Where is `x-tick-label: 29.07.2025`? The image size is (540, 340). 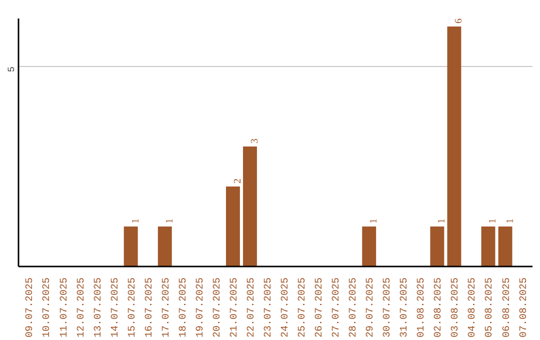 x-tick-label: 29.07.2025 is located at coordinates (371, 307).